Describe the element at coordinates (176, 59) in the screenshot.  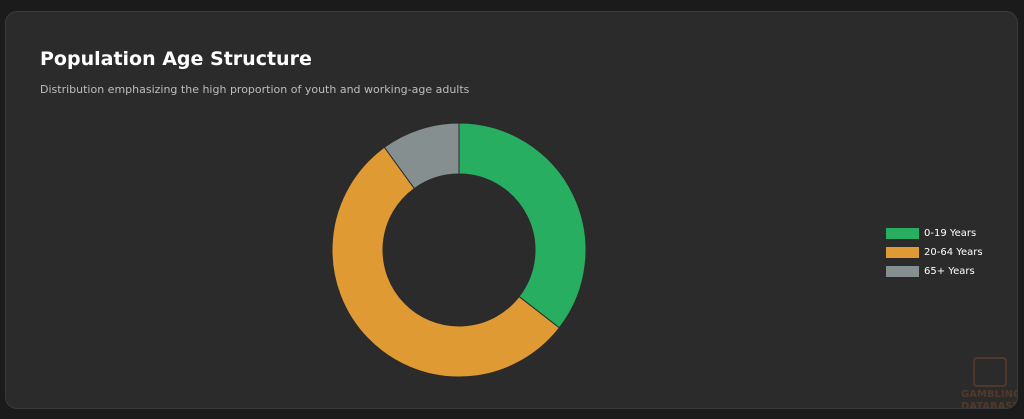
I see `chart-title: Population Age Structure` at that location.